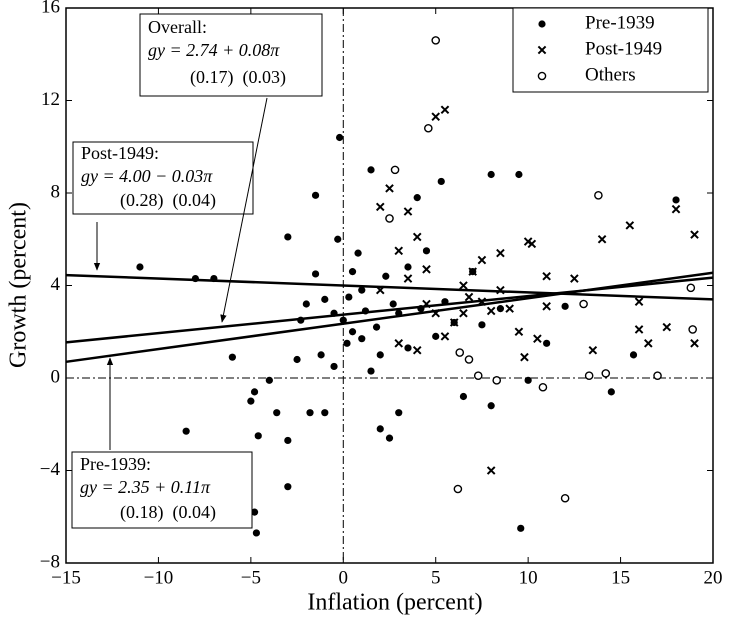 This screenshot has width=730, height=619. Describe the element at coordinates (394, 603) in the screenshot. I see `x-axis-label: Inflation (percent)` at that location.